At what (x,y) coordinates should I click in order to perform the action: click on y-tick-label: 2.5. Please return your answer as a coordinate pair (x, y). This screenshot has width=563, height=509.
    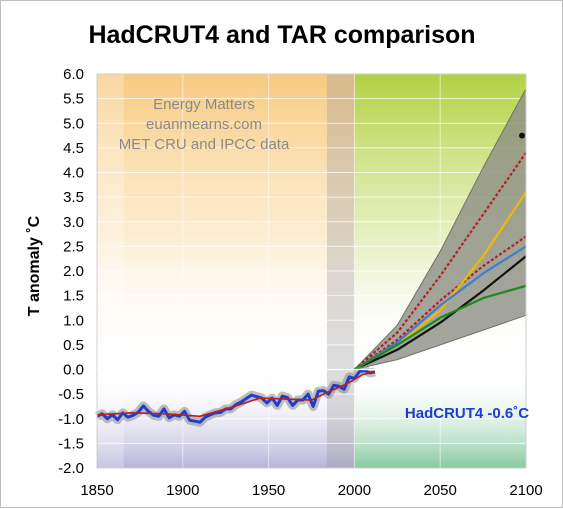
    Looking at the image, I should click on (73, 246).